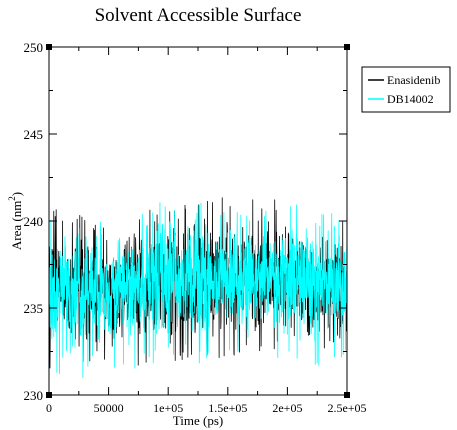 The height and width of the screenshot is (430, 457). Describe the element at coordinates (198, 15) in the screenshot. I see `chart-title: Solvent Accessible Surface` at that location.